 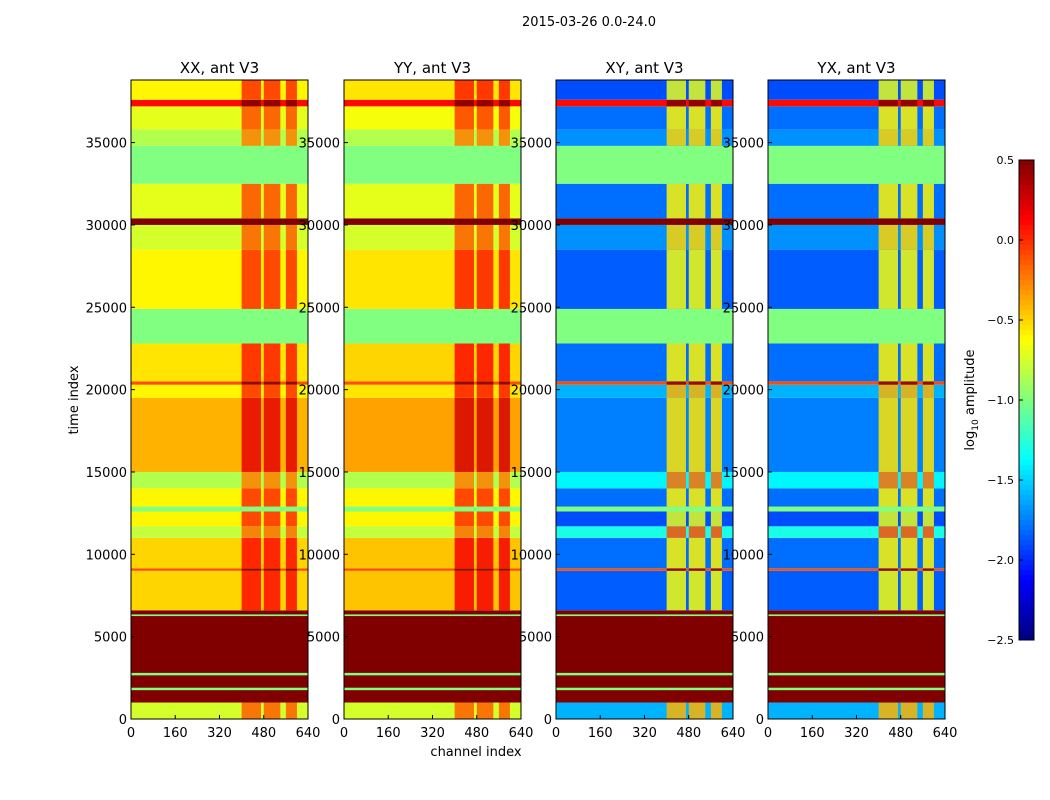 I want to click on x-tick-label: 0, so click(x=344, y=733).